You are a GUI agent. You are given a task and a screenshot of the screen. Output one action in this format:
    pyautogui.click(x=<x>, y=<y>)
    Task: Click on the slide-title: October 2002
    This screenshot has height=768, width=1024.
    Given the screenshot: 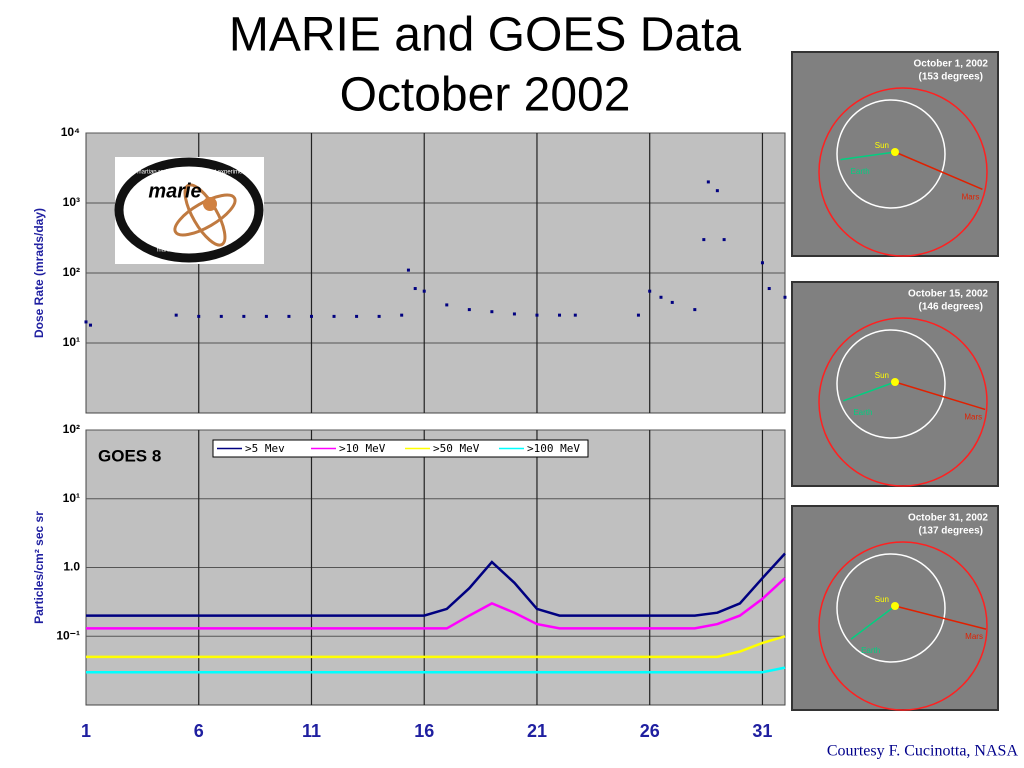 What is the action you would take?
    pyautogui.click(x=485, y=95)
    